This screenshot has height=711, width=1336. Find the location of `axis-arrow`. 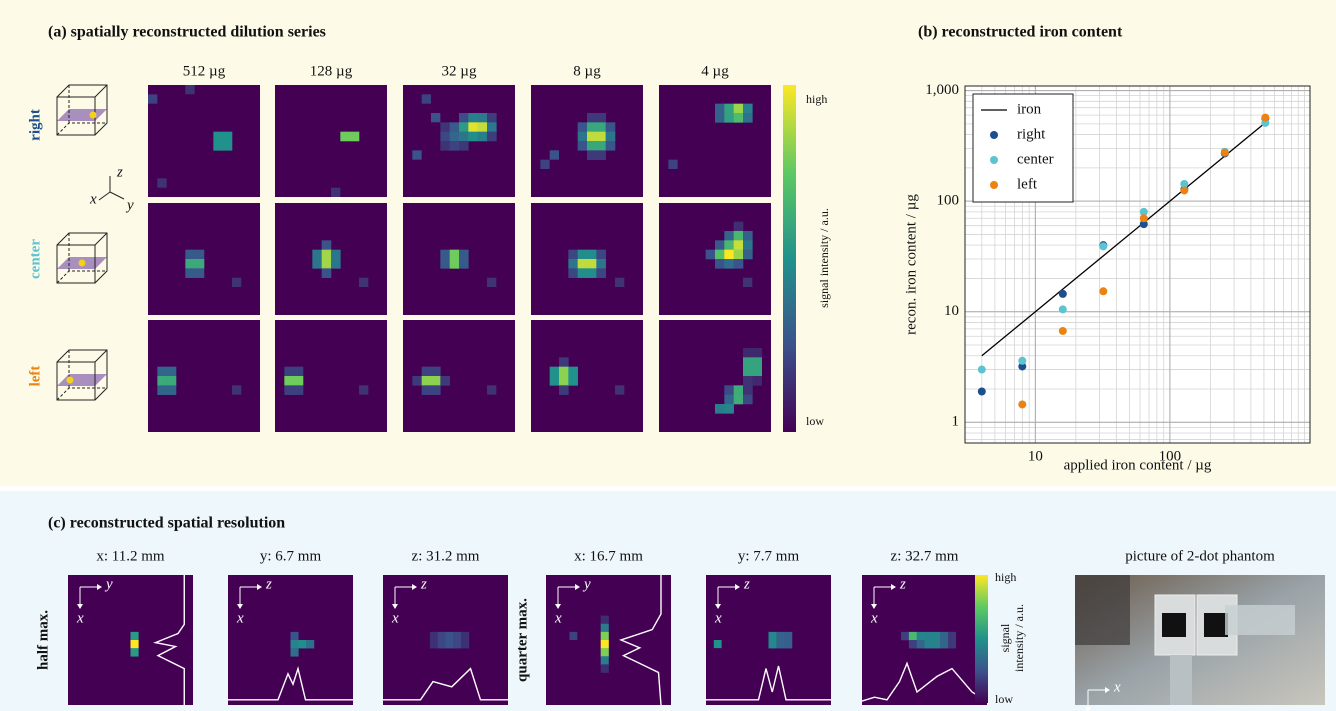

axis-arrow is located at coordinates (104, 196).